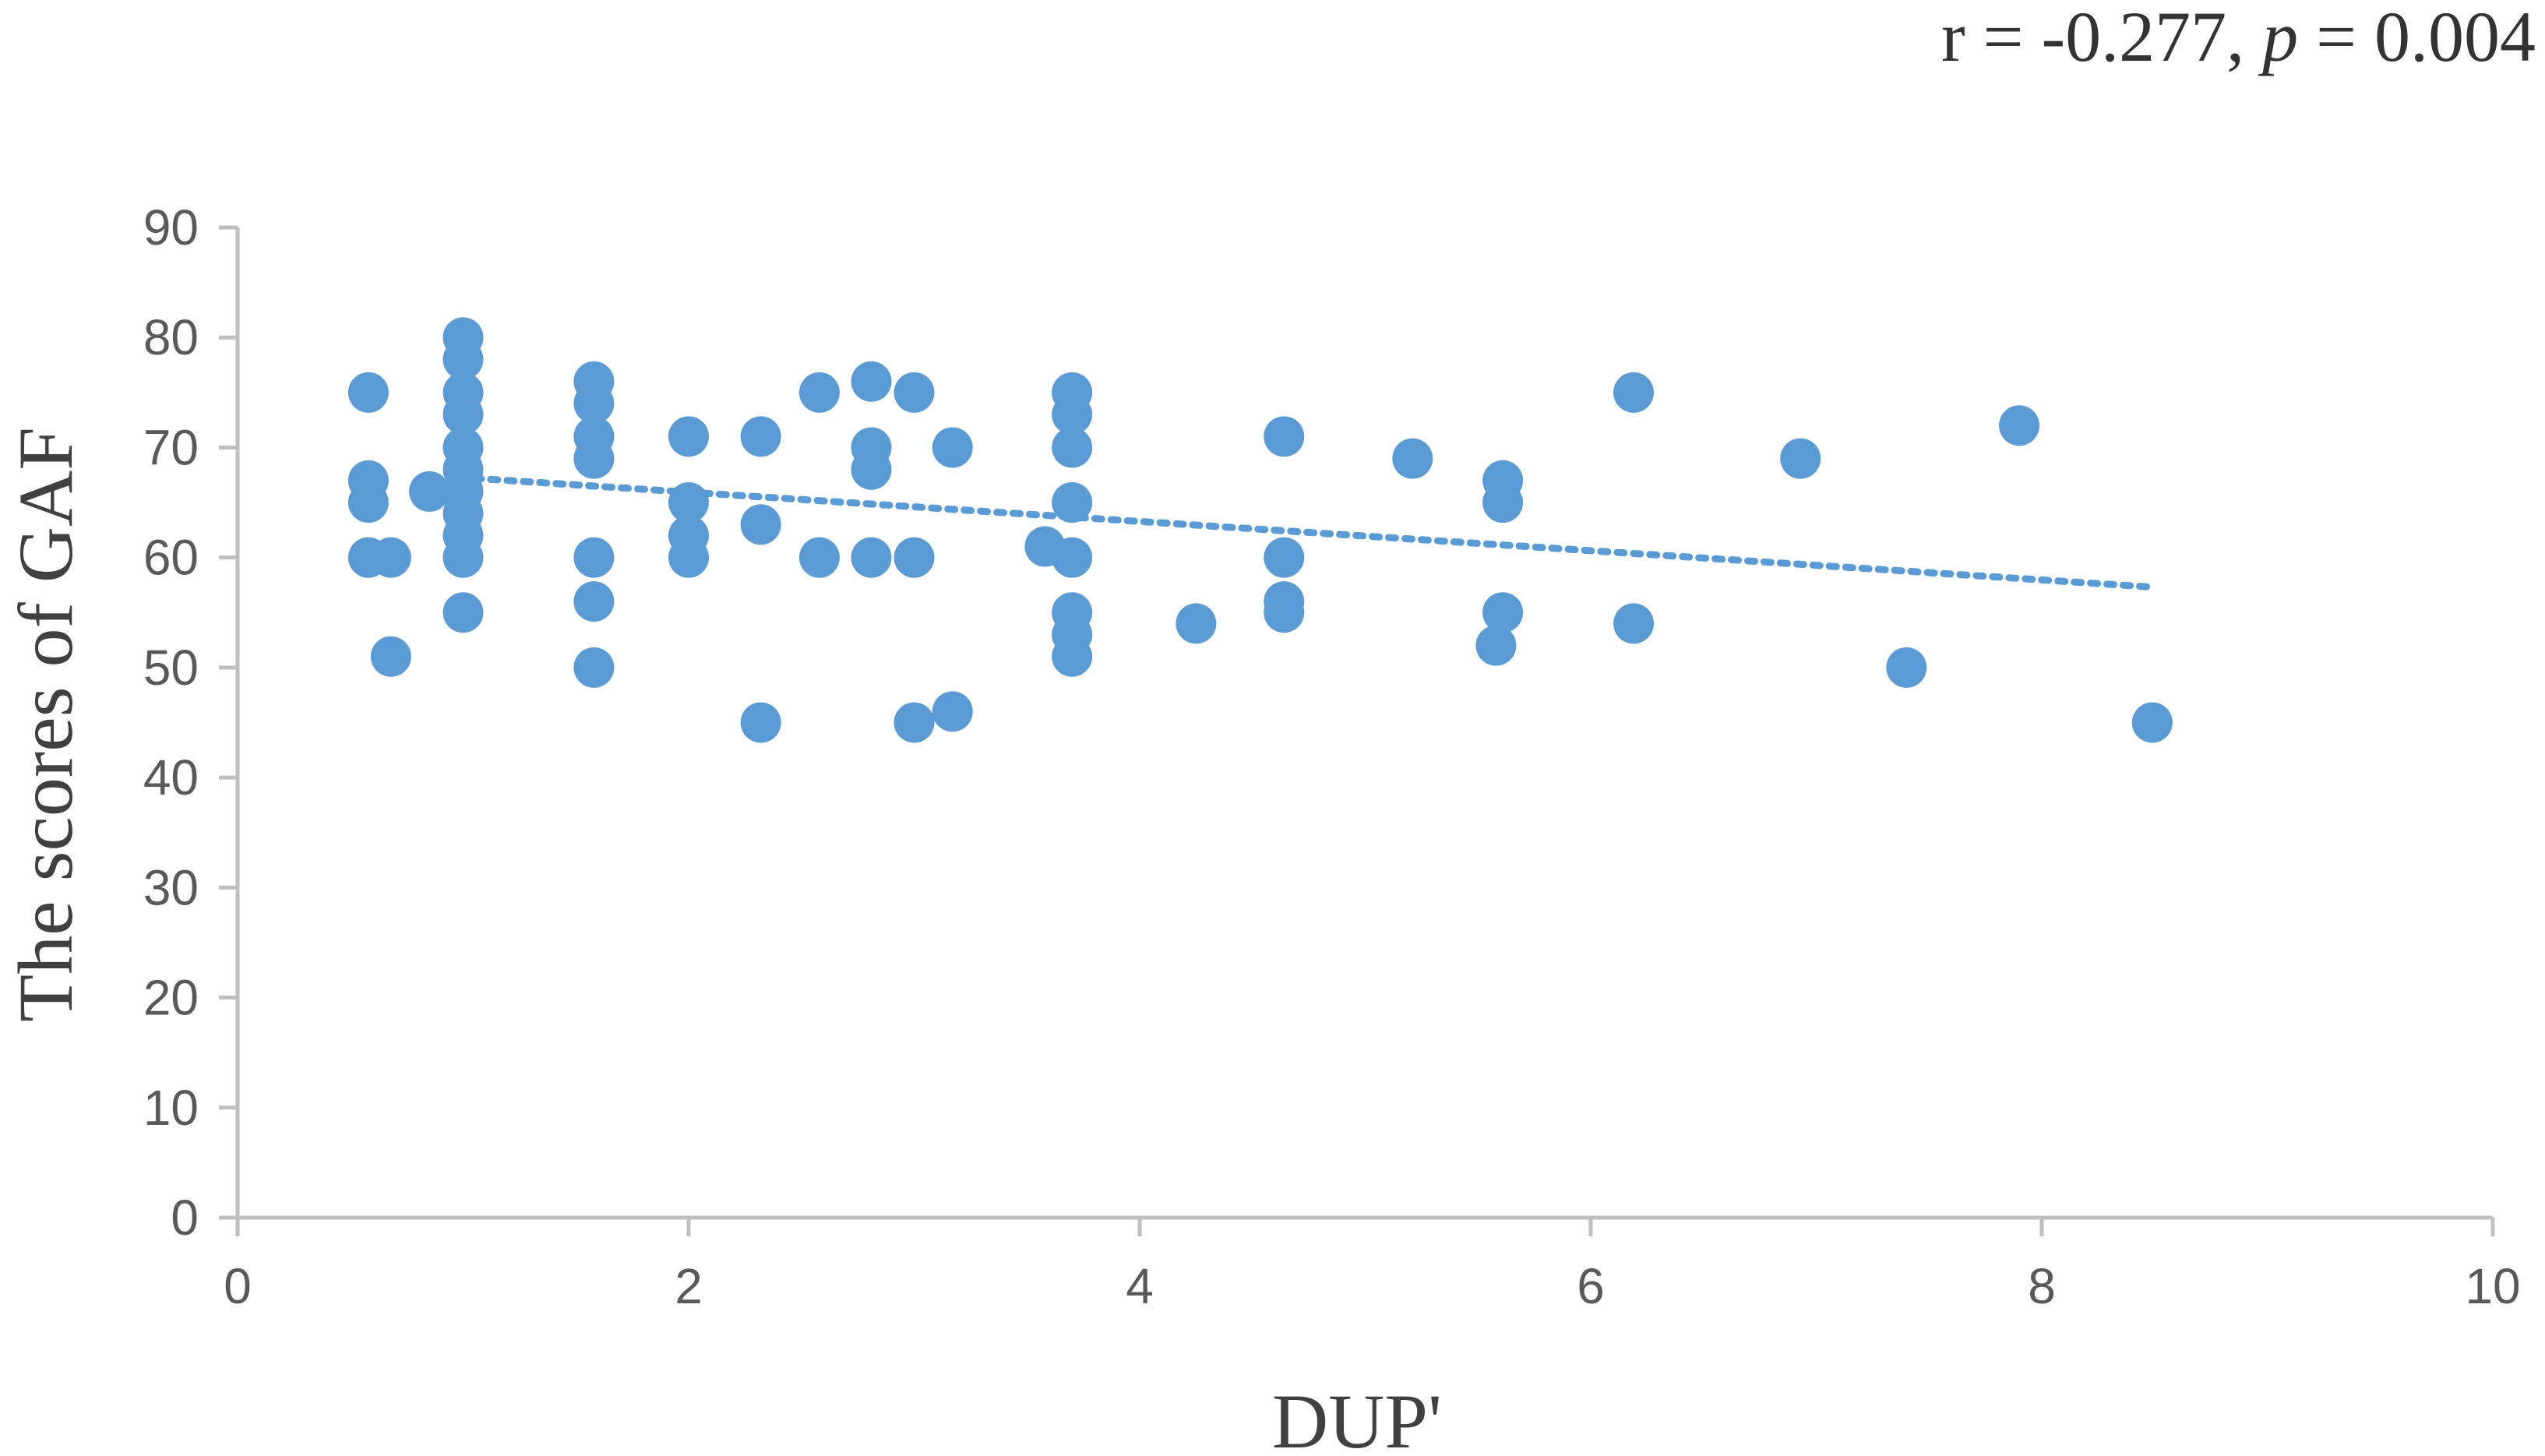  Describe the element at coordinates (2278, 38) in the screenshot. I see `annotation-p-symbol: p` at that location.